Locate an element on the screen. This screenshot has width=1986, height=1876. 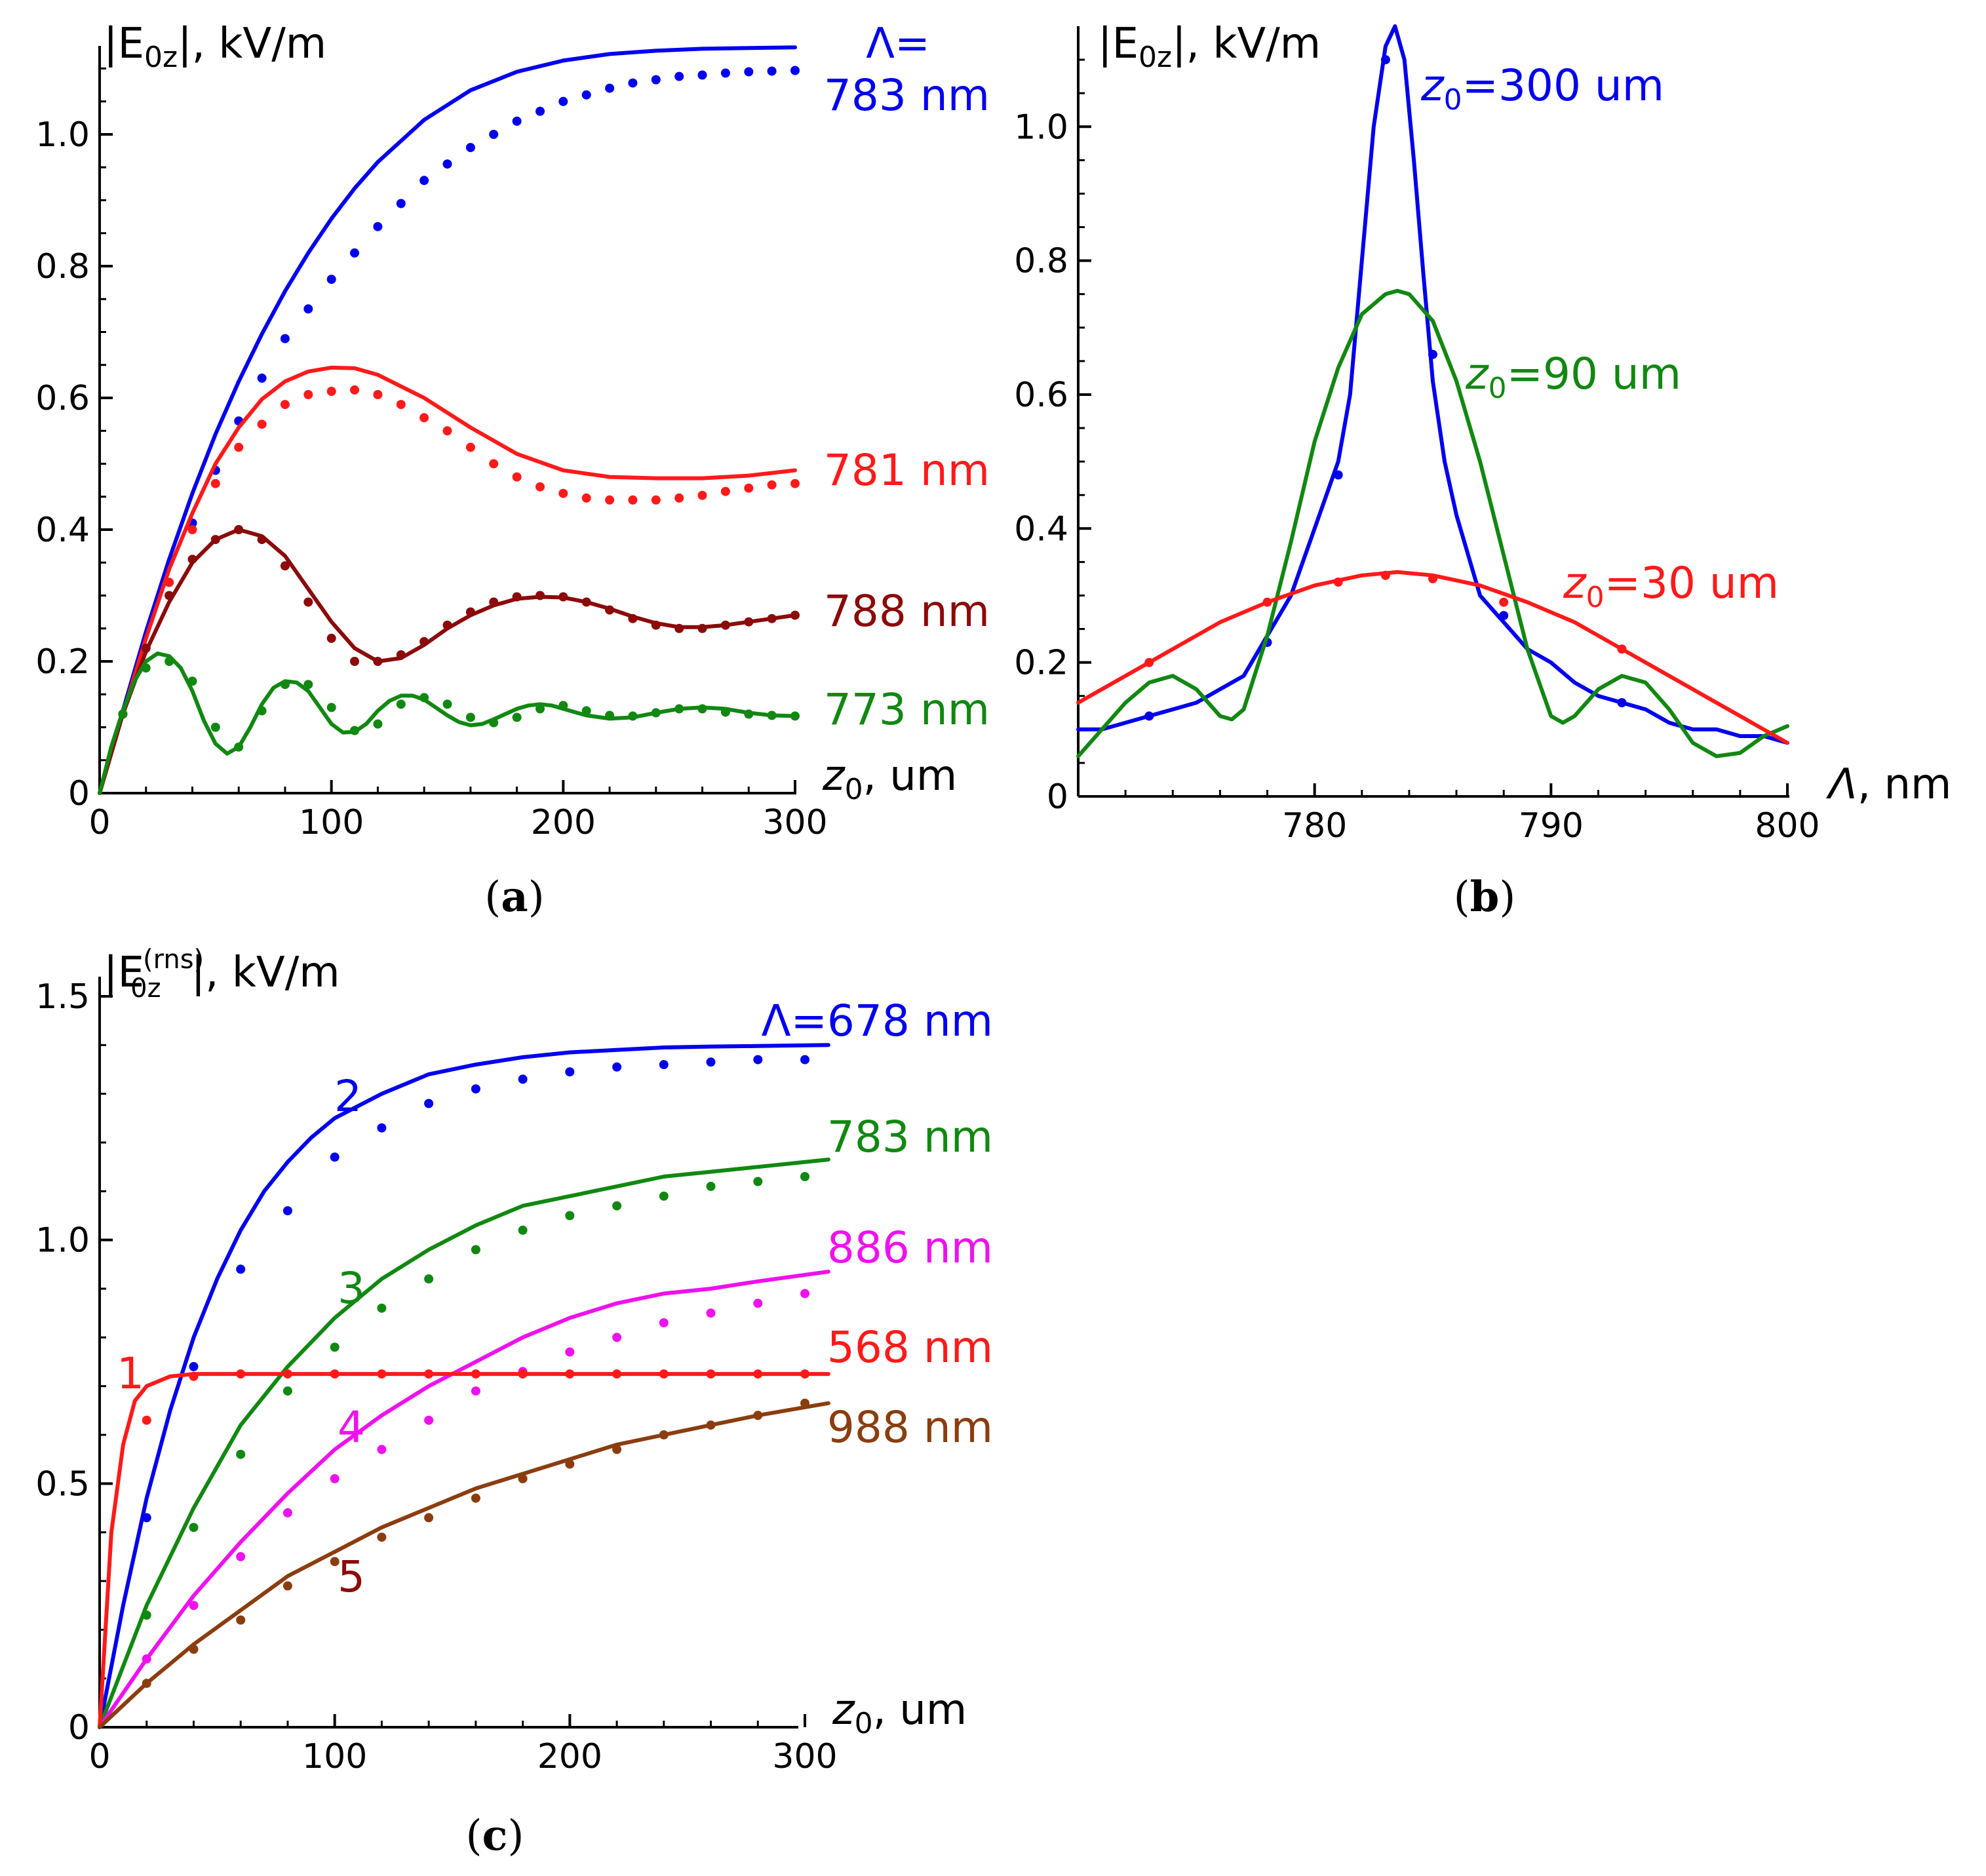
panel-b-series is located at coordinates (1432, 391).